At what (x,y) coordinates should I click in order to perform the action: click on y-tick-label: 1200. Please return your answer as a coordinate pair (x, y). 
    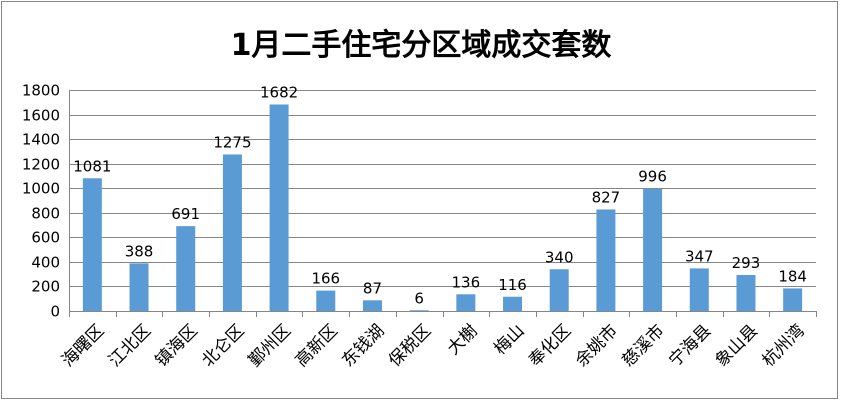
    Looking at the image, I should click on (41, 165).